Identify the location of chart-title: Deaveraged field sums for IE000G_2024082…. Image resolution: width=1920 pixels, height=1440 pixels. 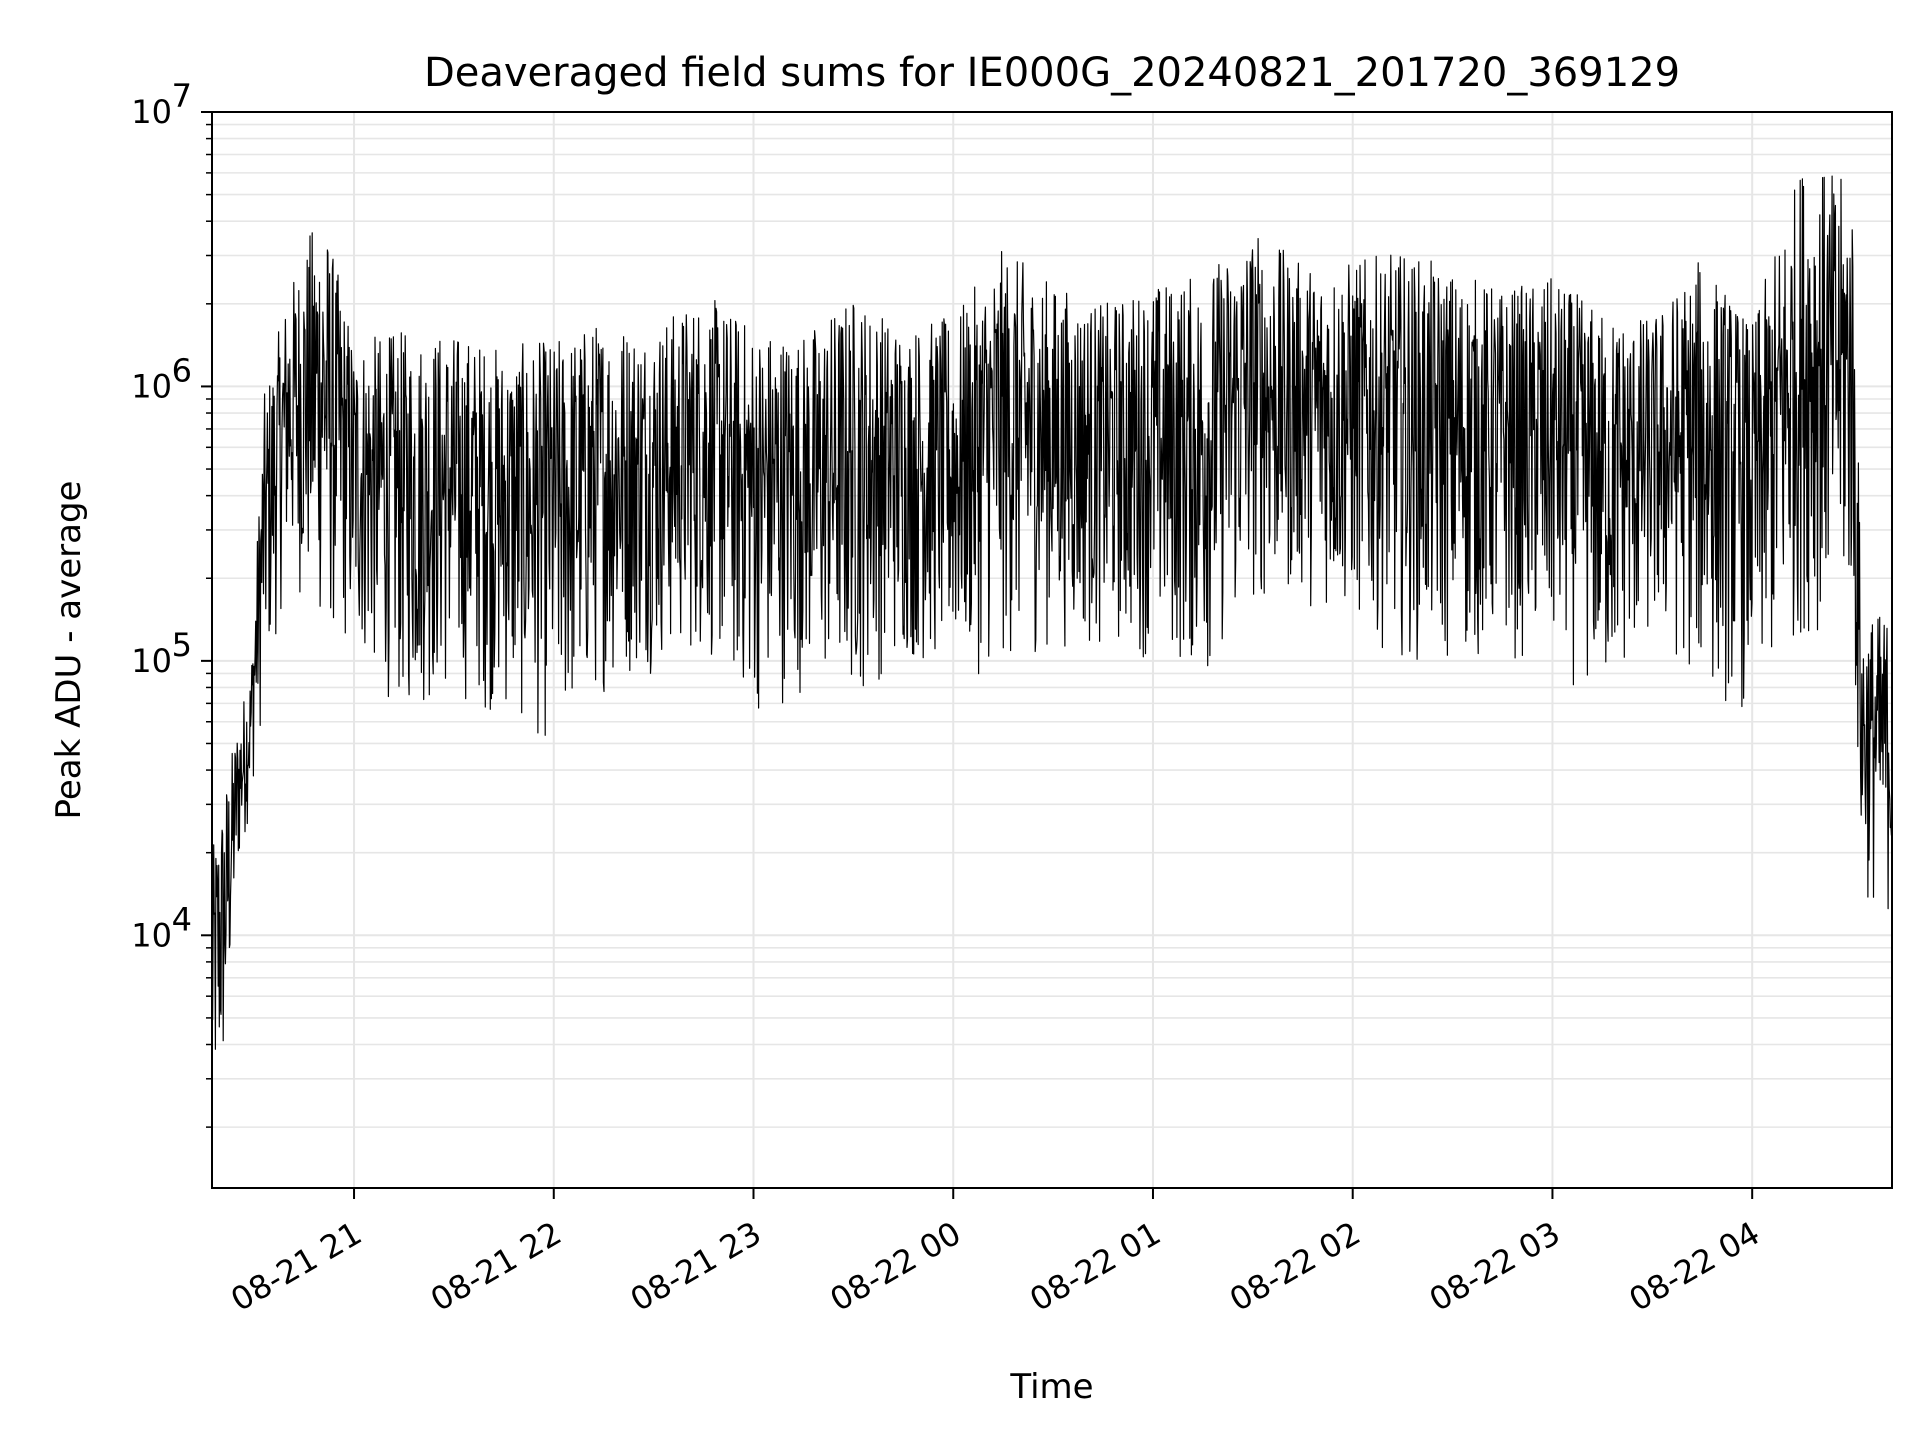
(1052, 73).